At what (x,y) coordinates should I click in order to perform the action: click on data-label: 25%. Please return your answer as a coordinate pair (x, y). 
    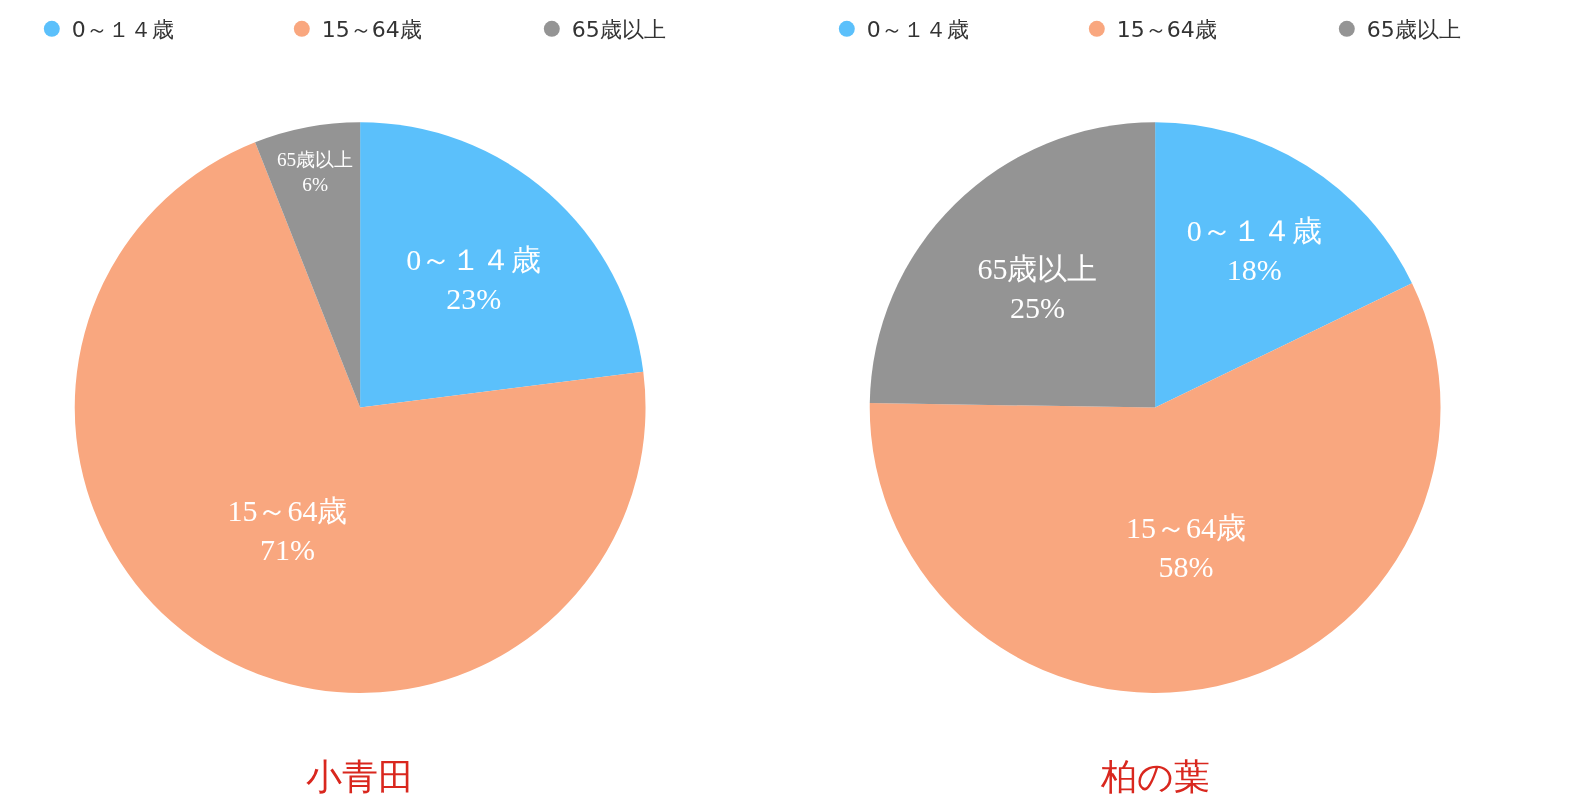
    Looking at the image, I should click on (1037, 308).